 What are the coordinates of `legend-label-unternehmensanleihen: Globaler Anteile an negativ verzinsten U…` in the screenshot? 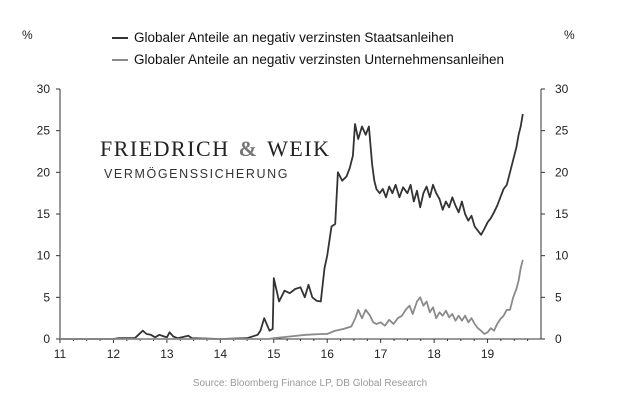 It's located at (319, 59).